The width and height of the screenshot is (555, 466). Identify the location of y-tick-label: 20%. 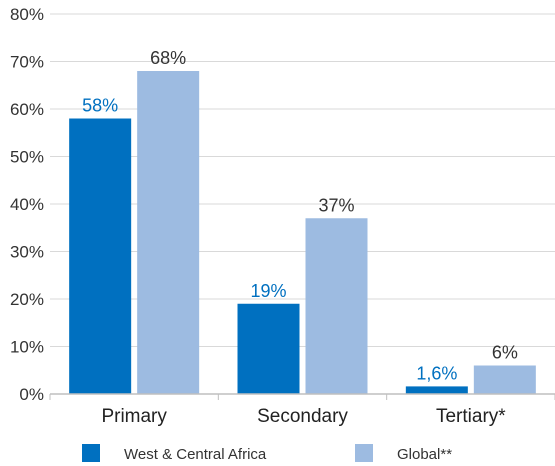
(27, 299).